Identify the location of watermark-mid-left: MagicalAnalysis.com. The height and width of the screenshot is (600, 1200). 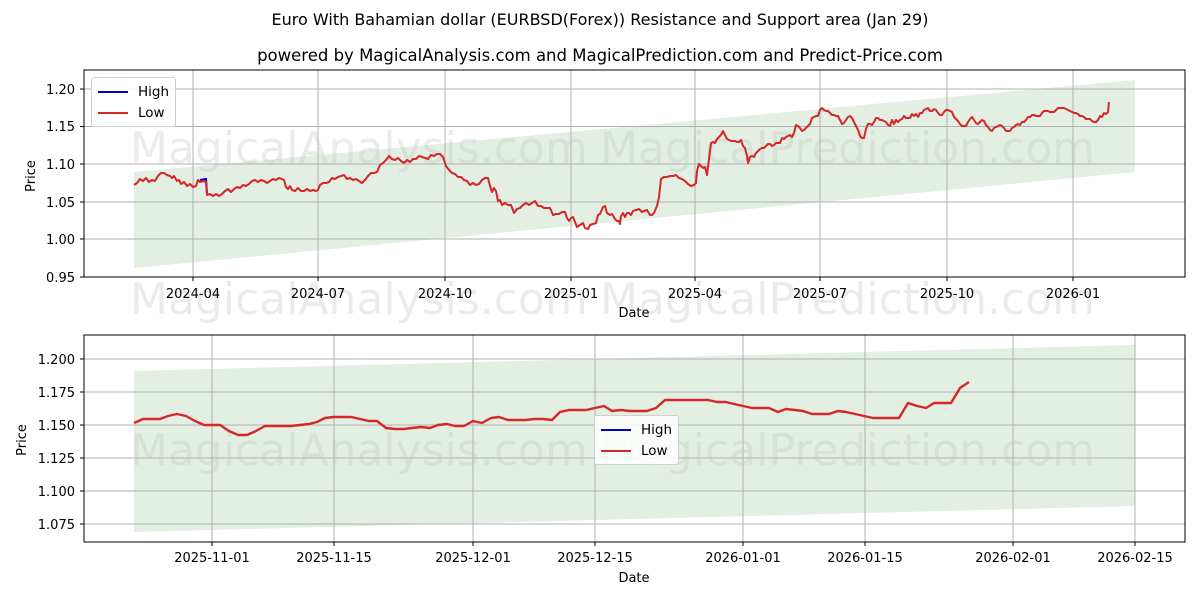
(359, 299).